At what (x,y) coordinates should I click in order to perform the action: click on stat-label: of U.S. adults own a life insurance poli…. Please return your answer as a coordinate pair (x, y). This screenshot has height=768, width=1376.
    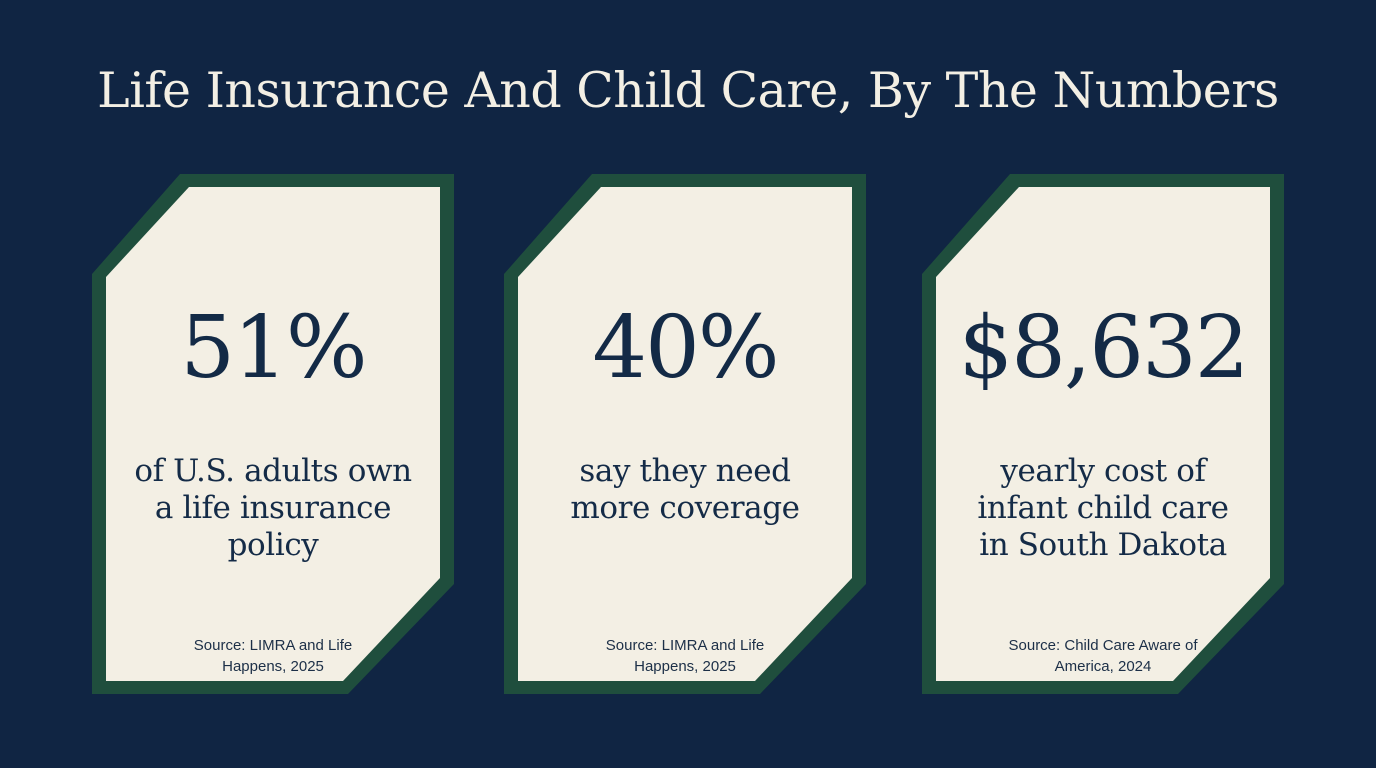
    Looking at the image, I should click on (273, 508).